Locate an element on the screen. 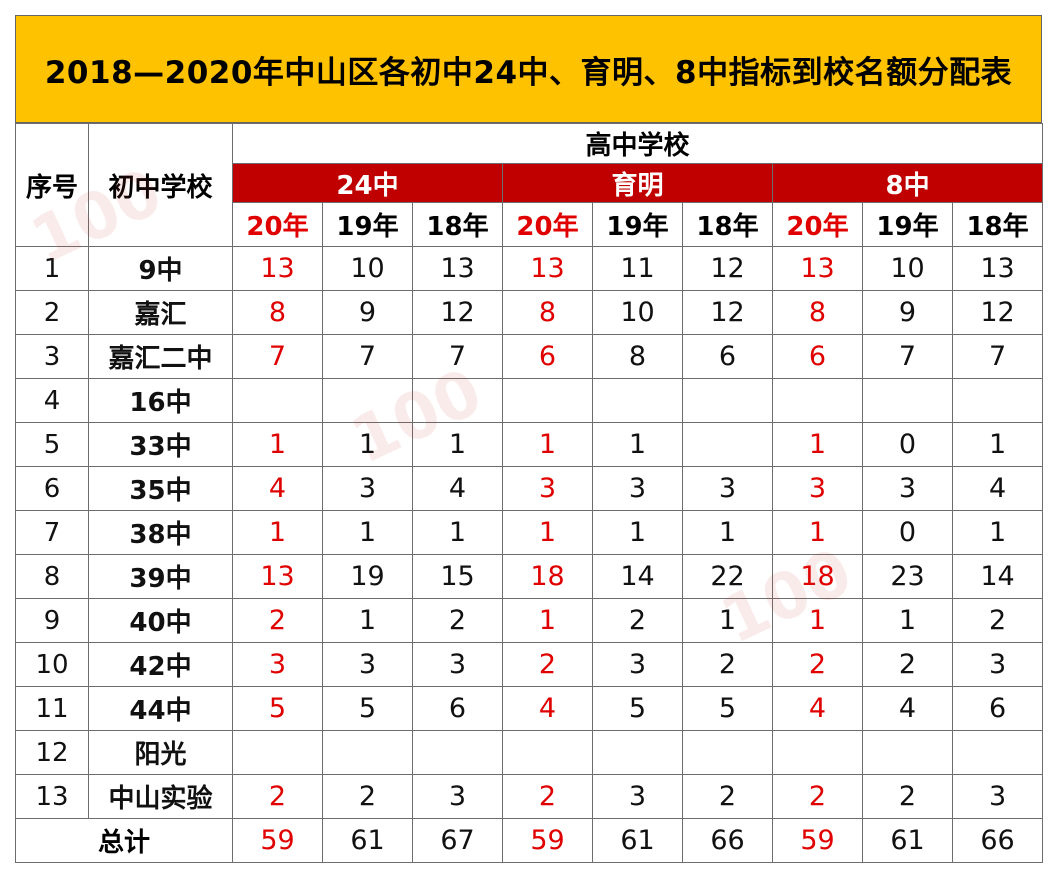 The height and width of the screenshot is (876, 1058). row-index: 8 is located at coordinates (52, 576).